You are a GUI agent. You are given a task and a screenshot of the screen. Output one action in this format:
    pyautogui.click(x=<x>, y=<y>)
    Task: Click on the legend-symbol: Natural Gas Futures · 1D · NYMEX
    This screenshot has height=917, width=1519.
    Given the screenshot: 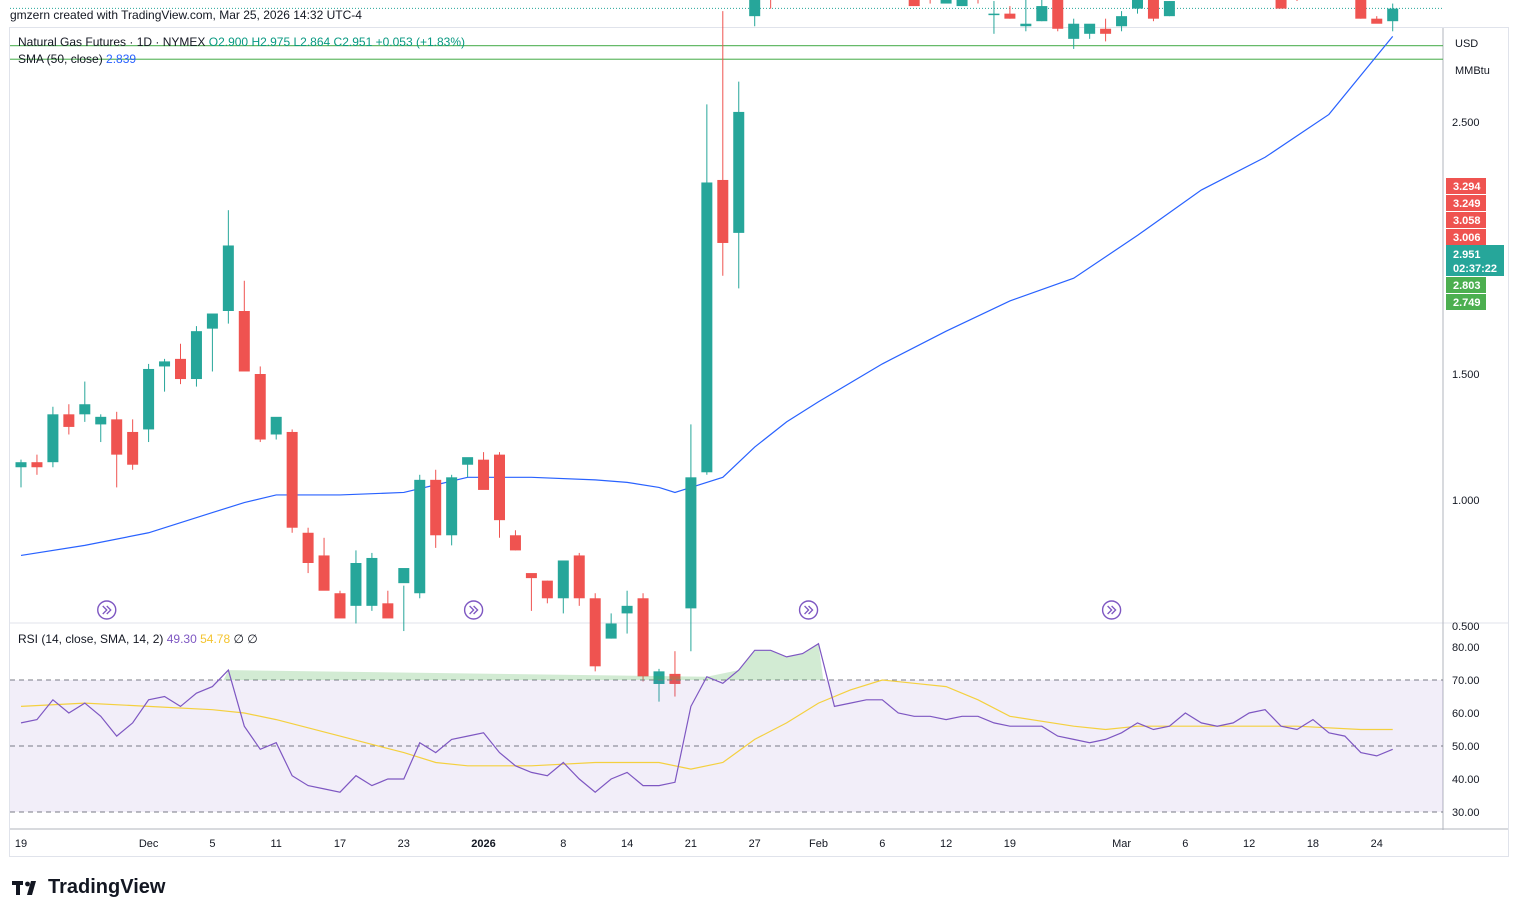 What is the action you would take?
    pyautogui.click(x=112, y=42)
    